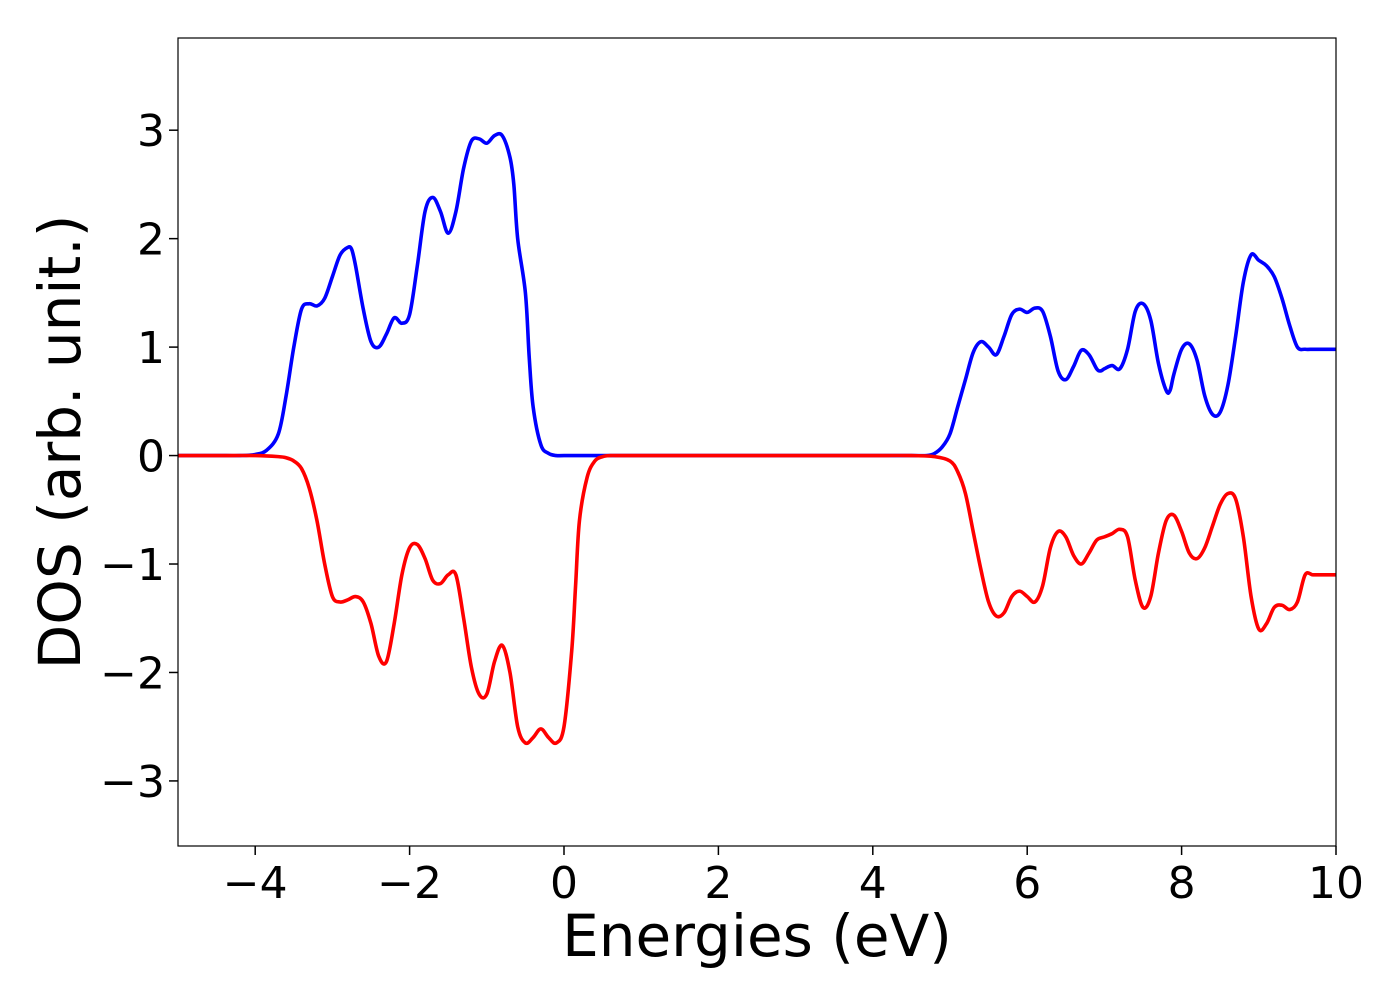 This screenshot has width=1400, height=1000. What do you see at coordinates (151, 348) in the screenshot?
I see `y-tick-label: 1` at bounding box center [151, 348].